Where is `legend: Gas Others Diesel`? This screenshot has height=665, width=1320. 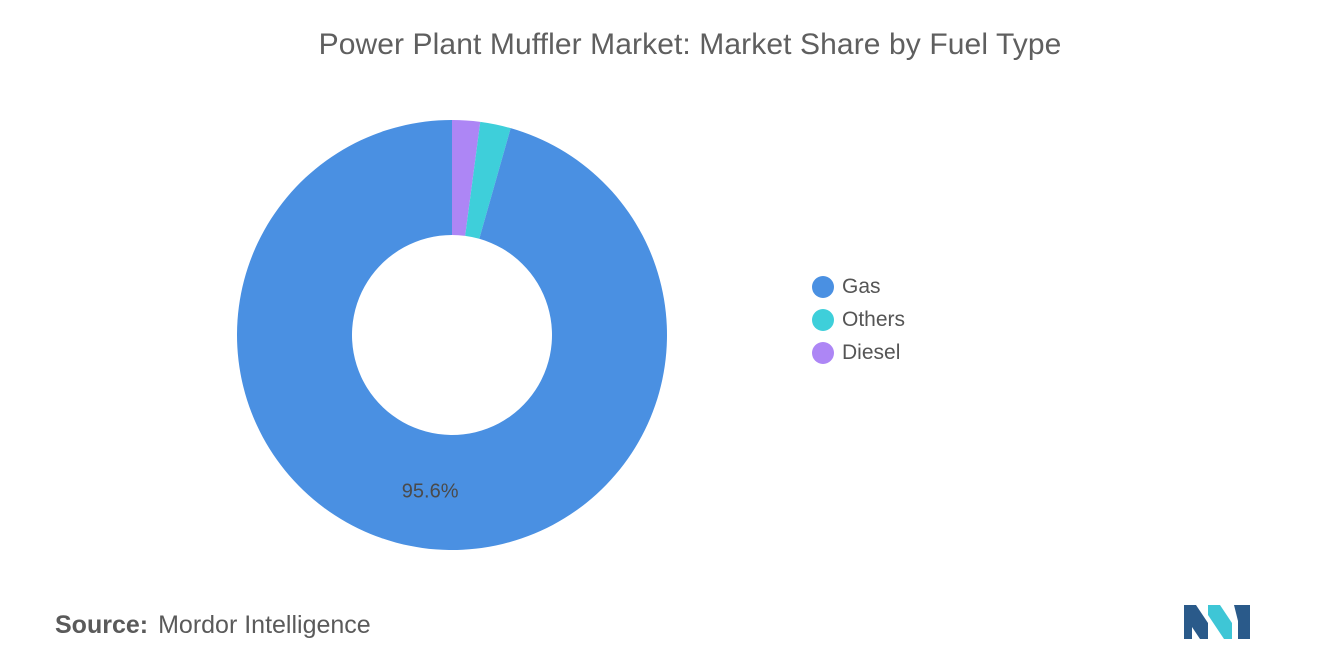
legend: Gas Others Diesel is located at coordinates (858, 319).